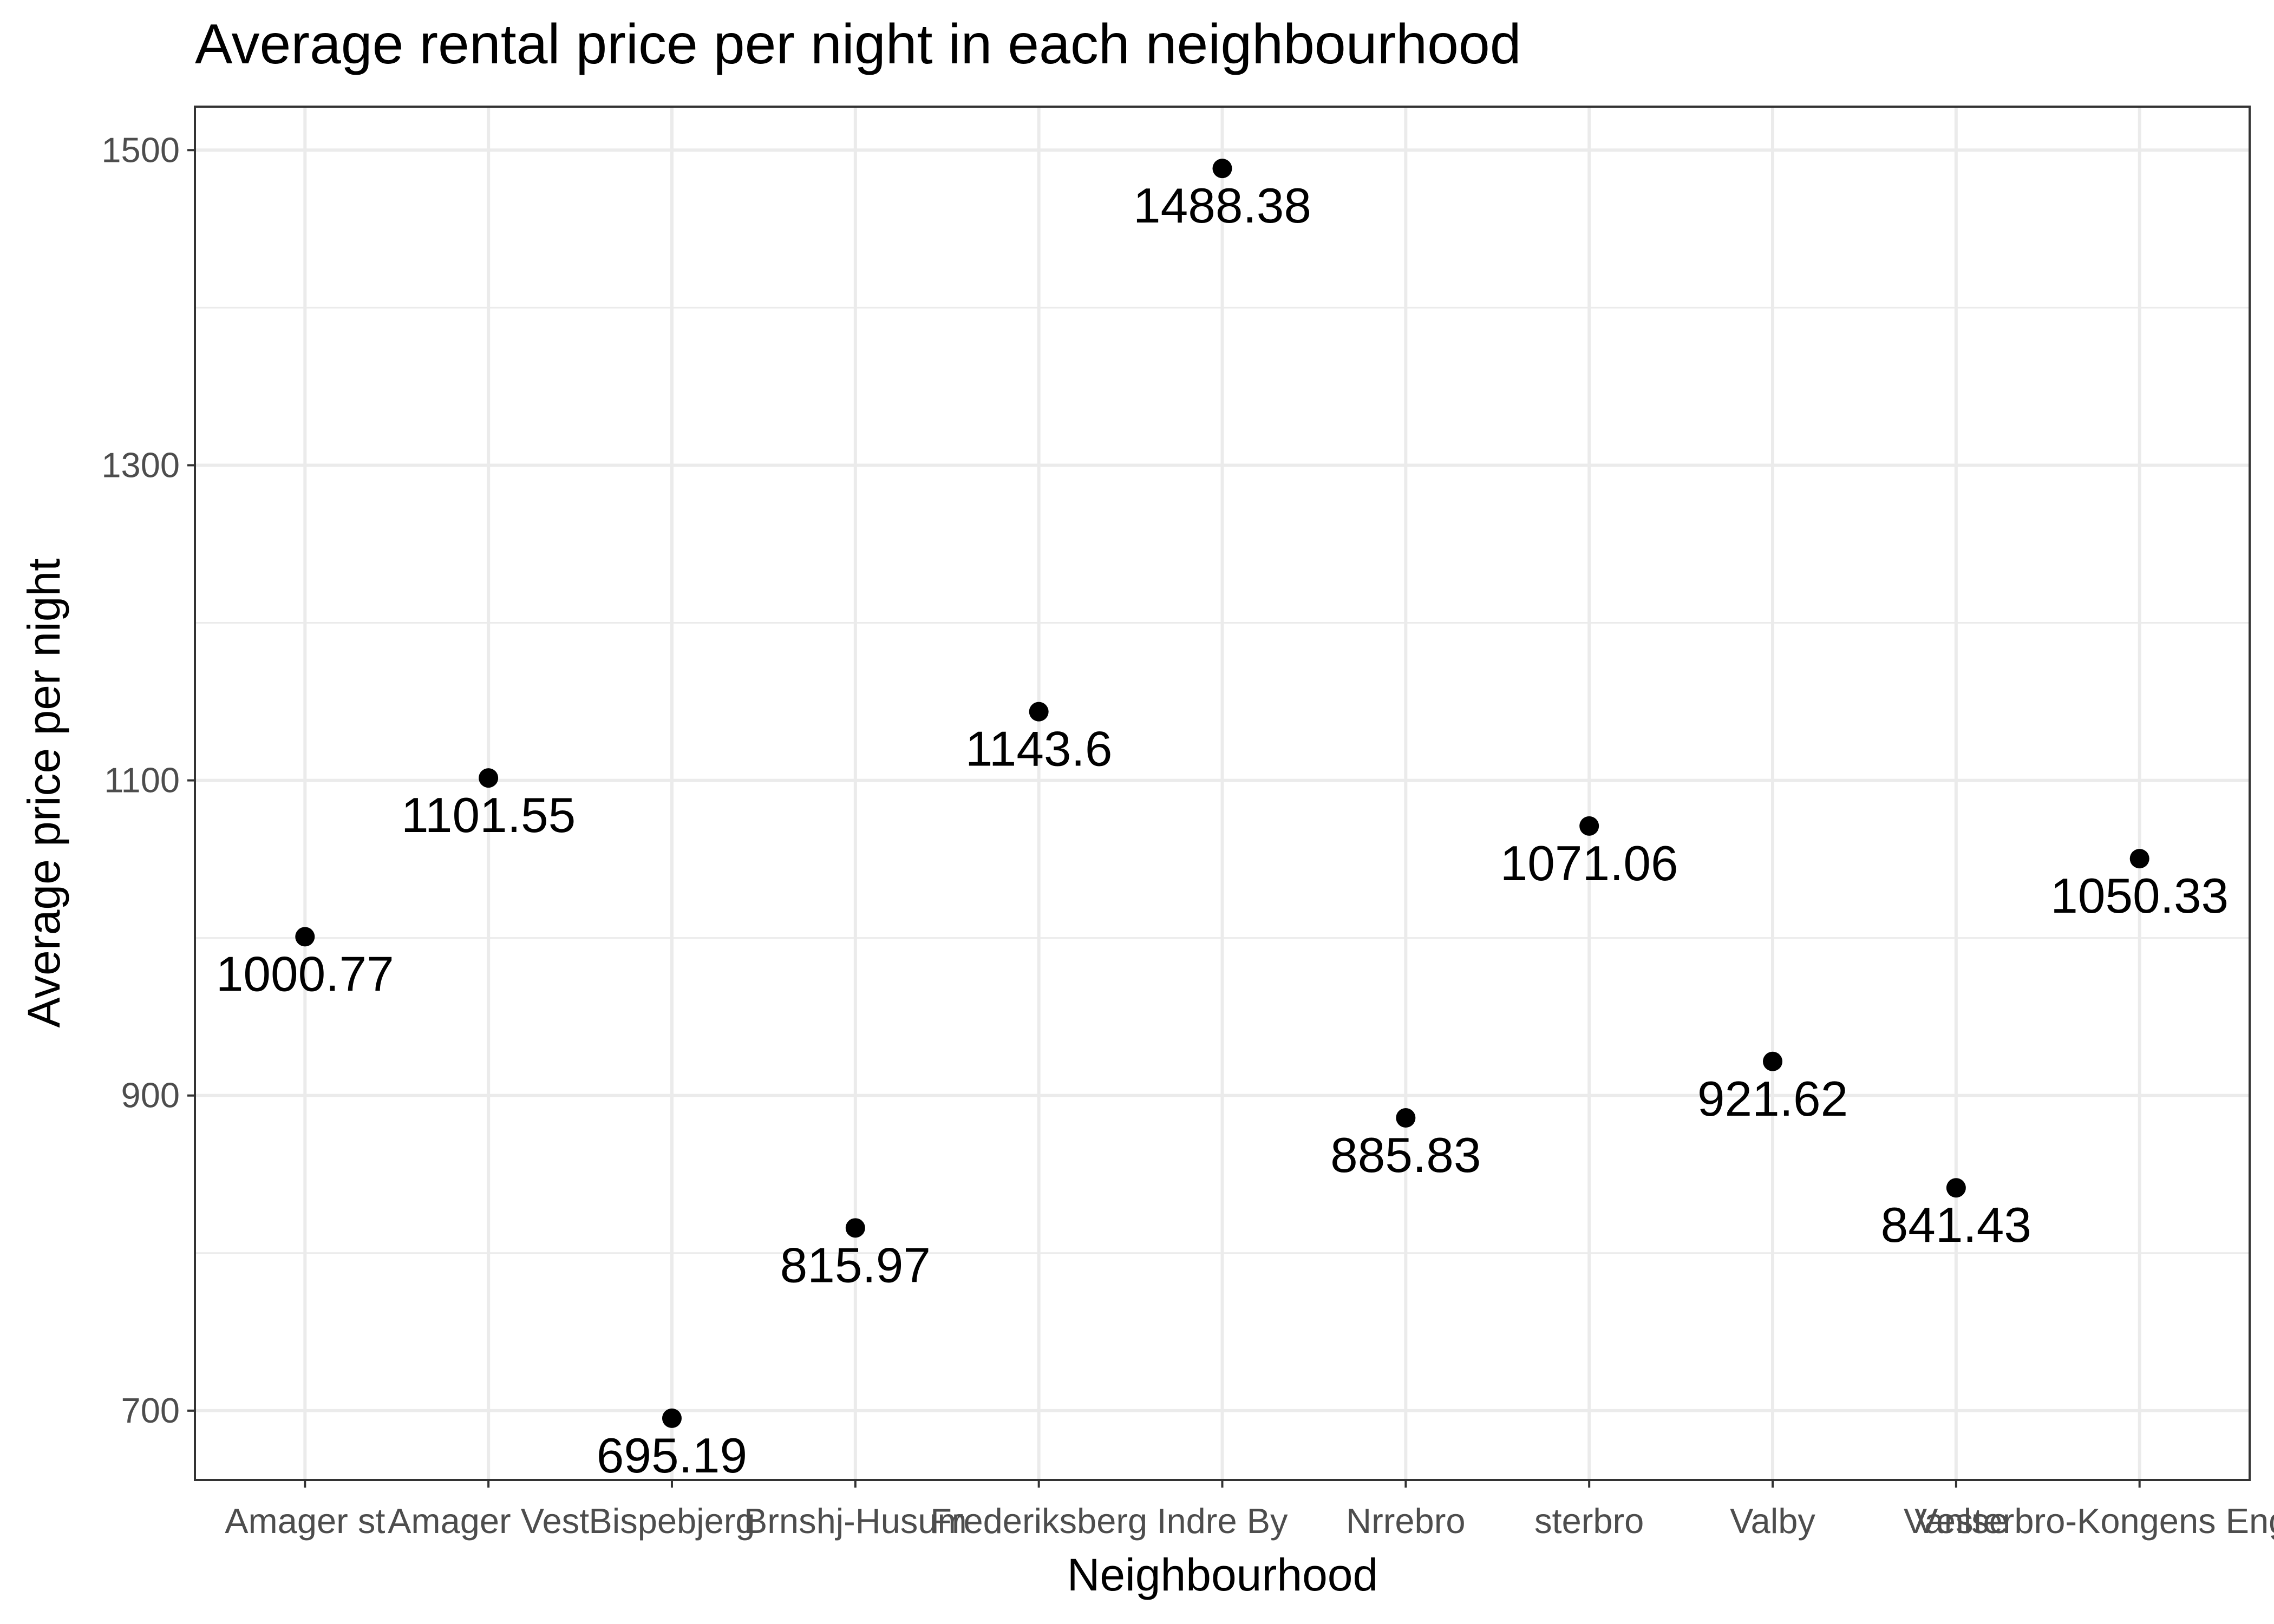 The height and width of the screenshot is (1624, 2274). Describe the element at coordinates (1222, 206) in the screenshot. I see `data-label: 1488.38` at that location.